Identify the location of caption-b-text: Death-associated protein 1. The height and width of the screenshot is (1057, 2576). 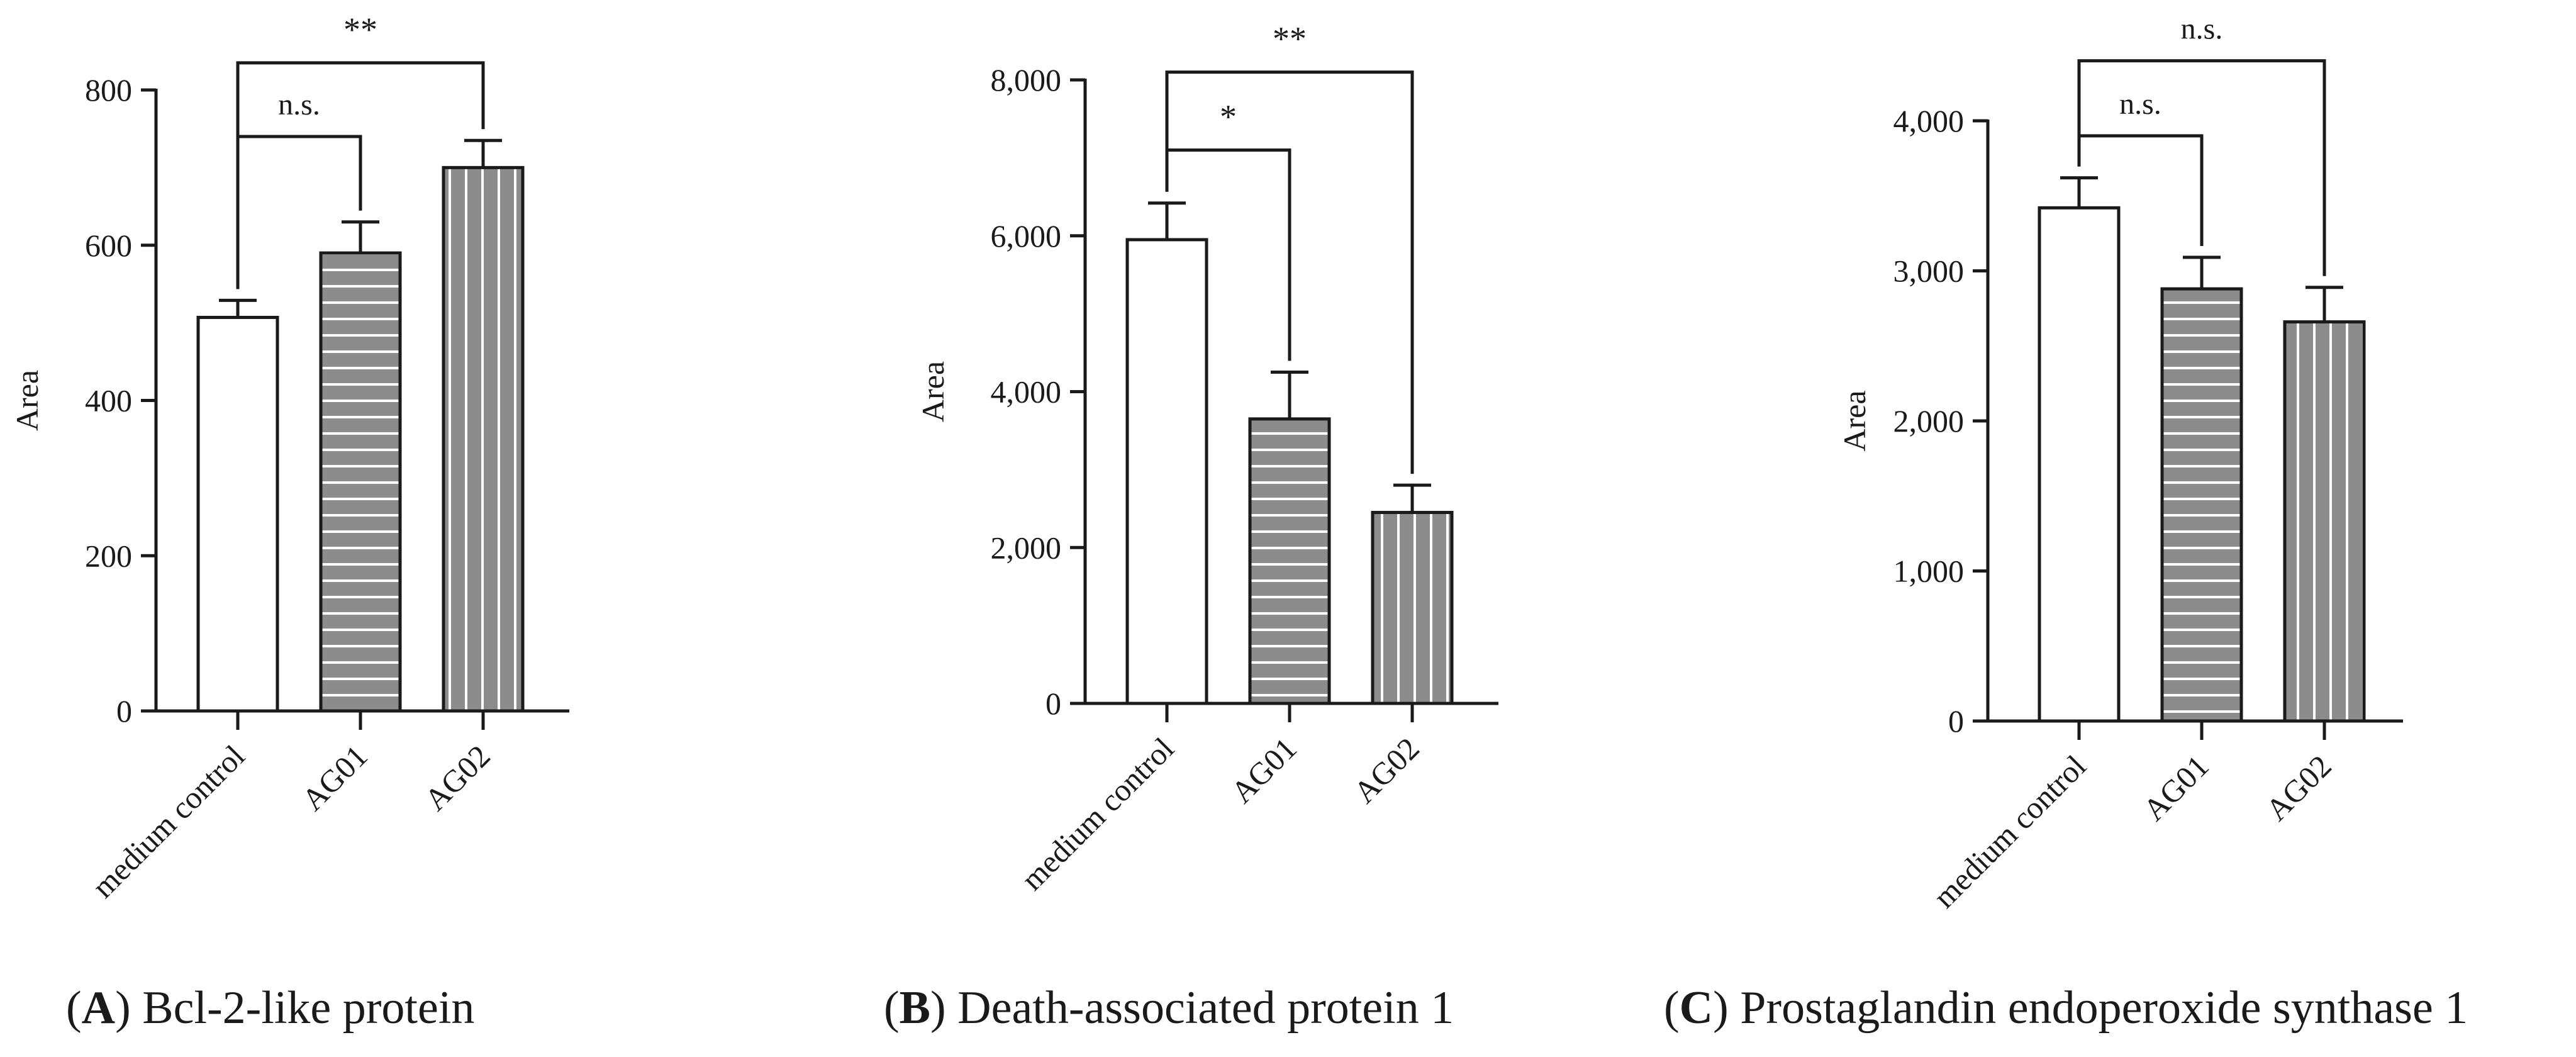
(1199, 1008).